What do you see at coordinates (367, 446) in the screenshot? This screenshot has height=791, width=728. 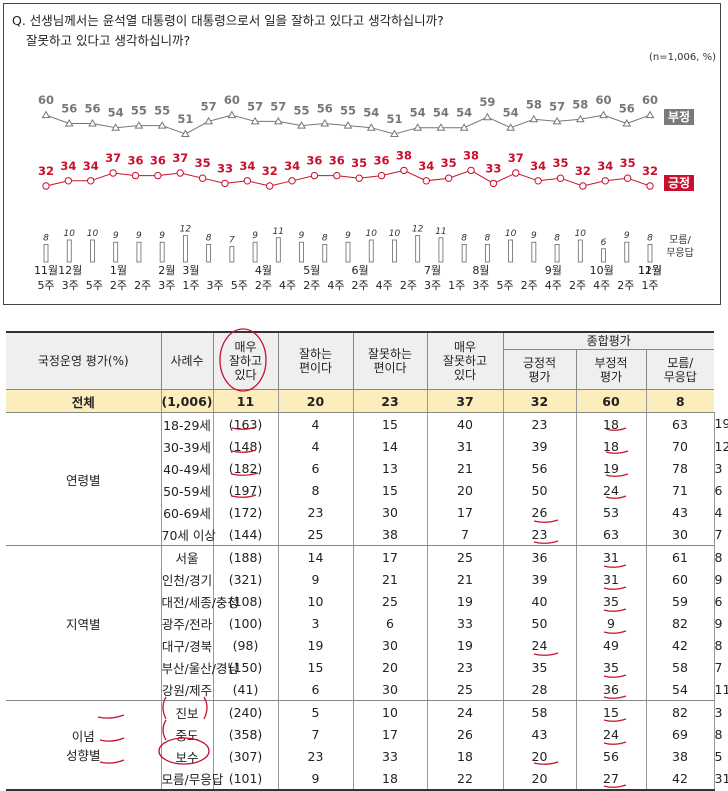 I see `table-row: 30-39세 (148) 4 14 31 39 18 70 12` at bounding box center [367, 446].